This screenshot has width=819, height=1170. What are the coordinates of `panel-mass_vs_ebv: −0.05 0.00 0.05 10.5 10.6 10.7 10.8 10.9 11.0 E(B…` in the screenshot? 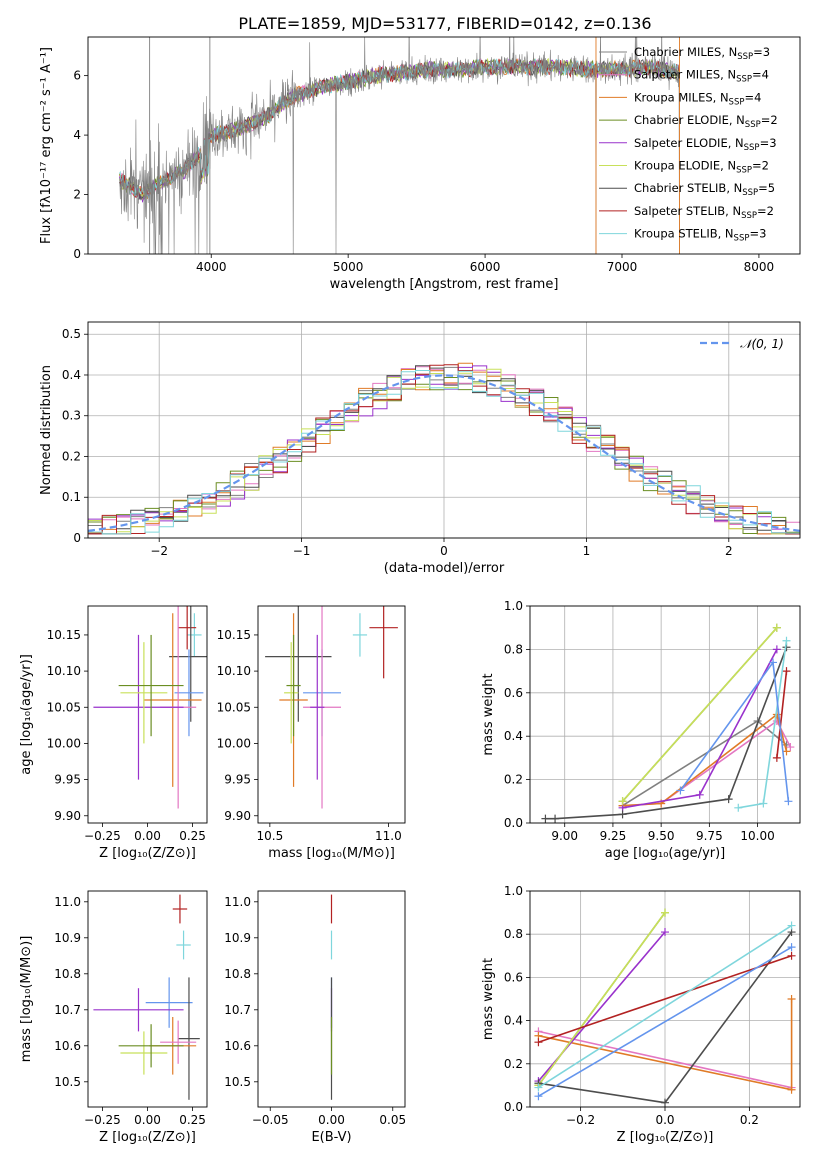 It's located at (315, 1017).